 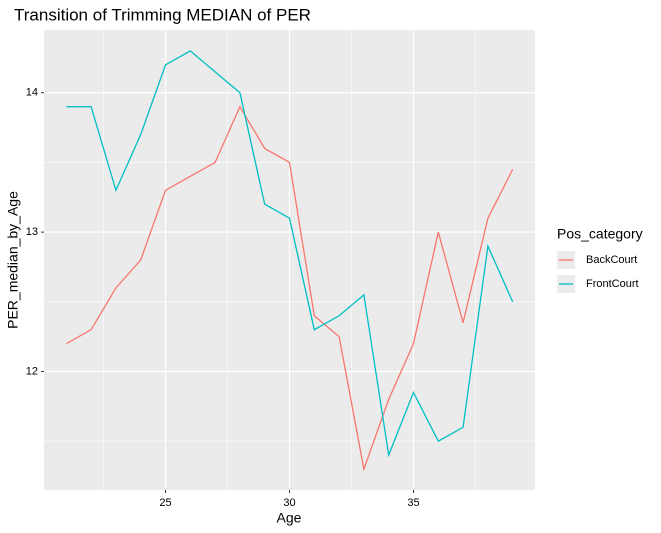 What do you see at coordinates (13, 260) in the screenshot?
I see `y-axis-title: PER_median_by_Age` at bounding box center [13, 260].